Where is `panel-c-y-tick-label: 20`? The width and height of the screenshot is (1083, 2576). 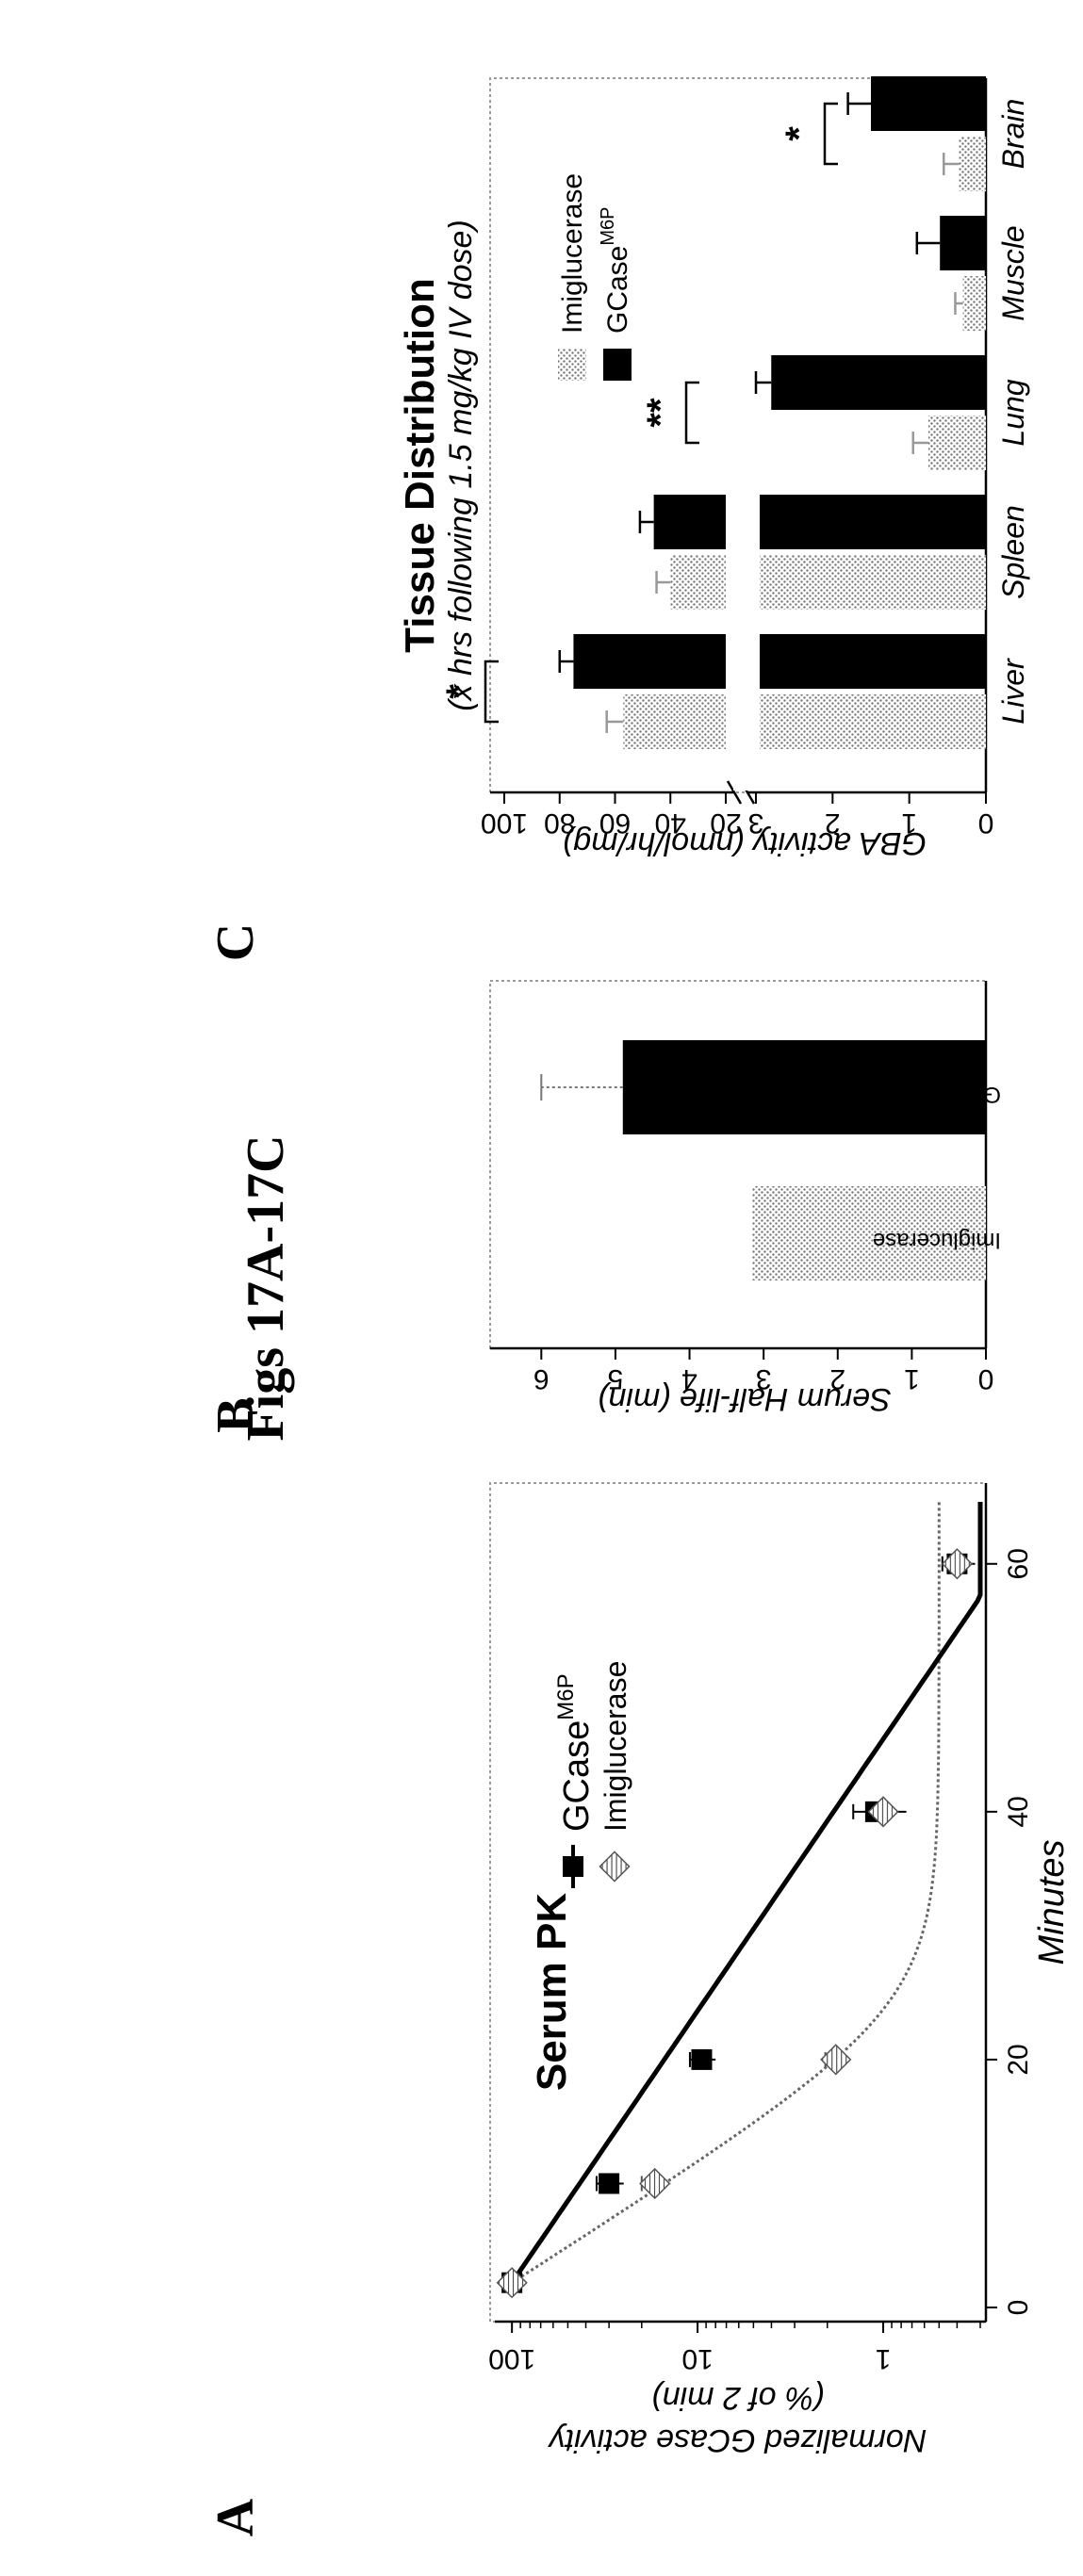 panel-c-y-tick-label: 20 is located at coordinates (726, 823).